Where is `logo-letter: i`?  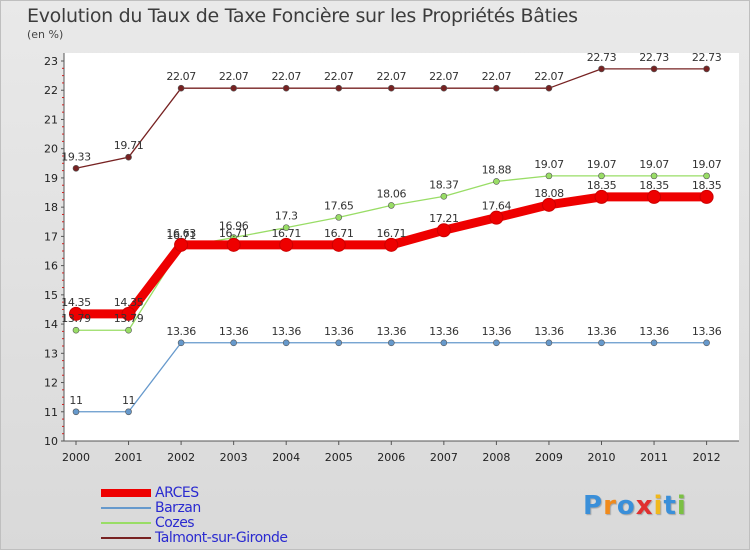 logo-letter: i is located at coordinates (658, 506).